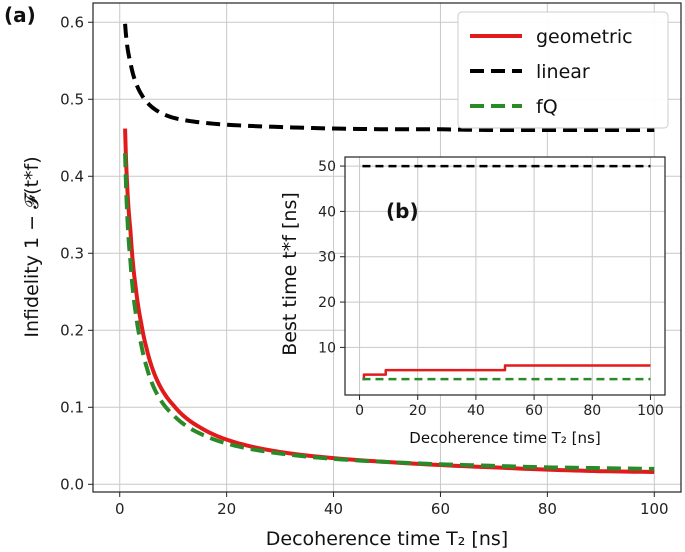 The image size is (685, 552). What do you see at coordinates (387, 539) in the screenshot?
I see `main-x-axis-label: Decoherence time T₂ [ns]` at bounding box center [387, 539].